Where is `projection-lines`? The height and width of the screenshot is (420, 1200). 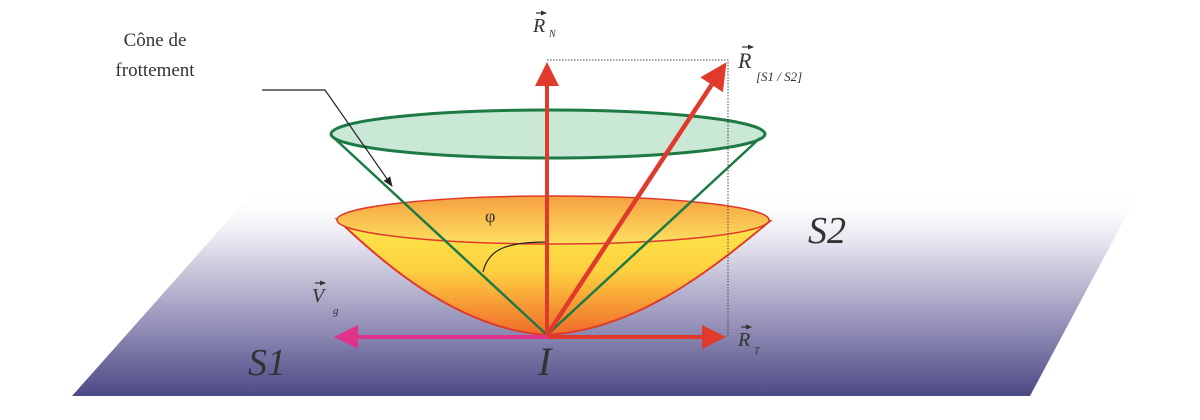
projection-lines is located at coordinates (638, 198).